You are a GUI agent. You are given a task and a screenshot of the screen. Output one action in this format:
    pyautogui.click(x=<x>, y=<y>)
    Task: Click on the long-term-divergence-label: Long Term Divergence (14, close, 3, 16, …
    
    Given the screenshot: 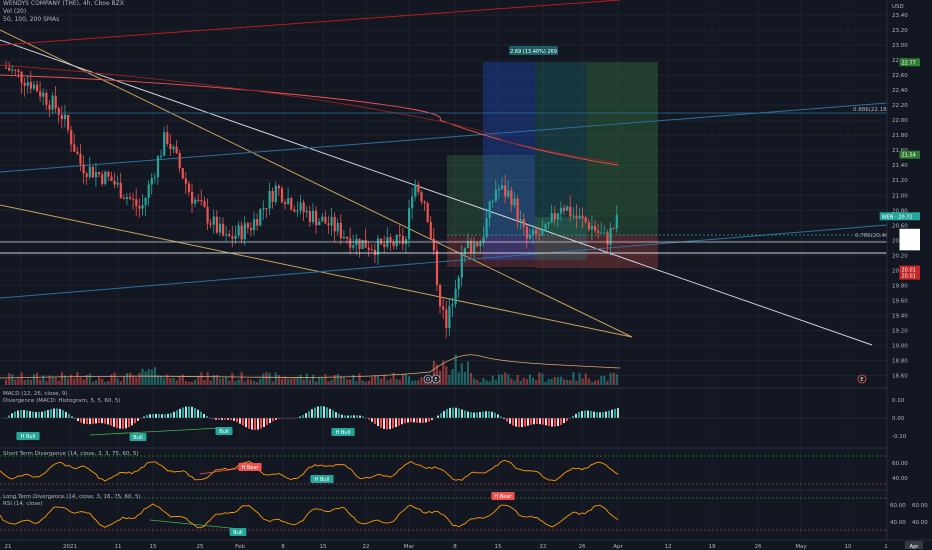 What is the action you would take?
    pyautogui.click(x=72, y=497)
    